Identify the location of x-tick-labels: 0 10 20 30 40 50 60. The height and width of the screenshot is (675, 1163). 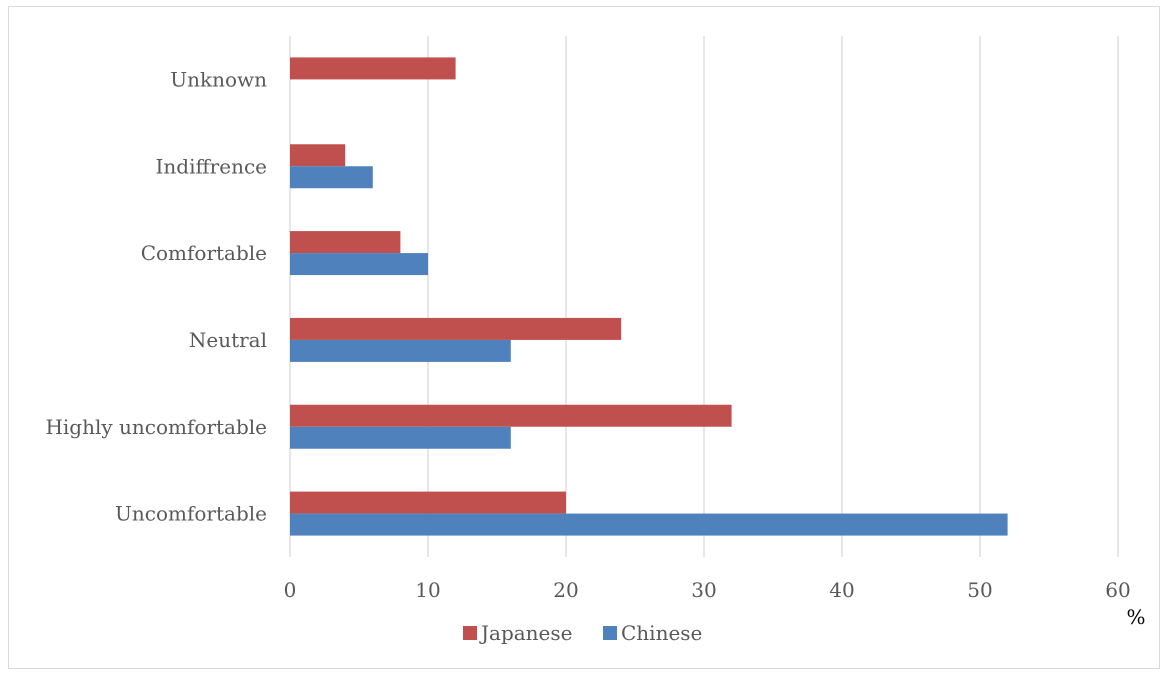
(707, 590).